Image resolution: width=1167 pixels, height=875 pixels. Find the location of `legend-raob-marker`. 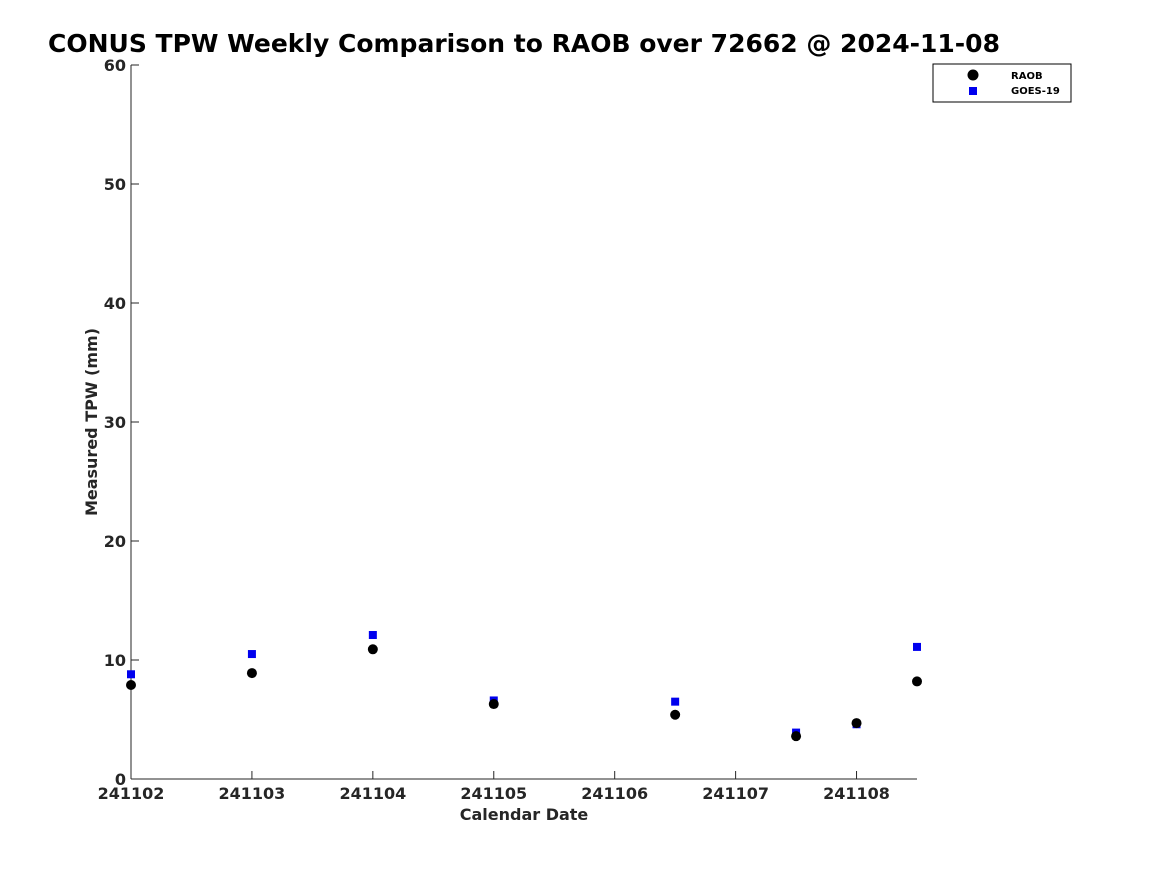

legend-raob-marker is located at coordinates (973, 75).